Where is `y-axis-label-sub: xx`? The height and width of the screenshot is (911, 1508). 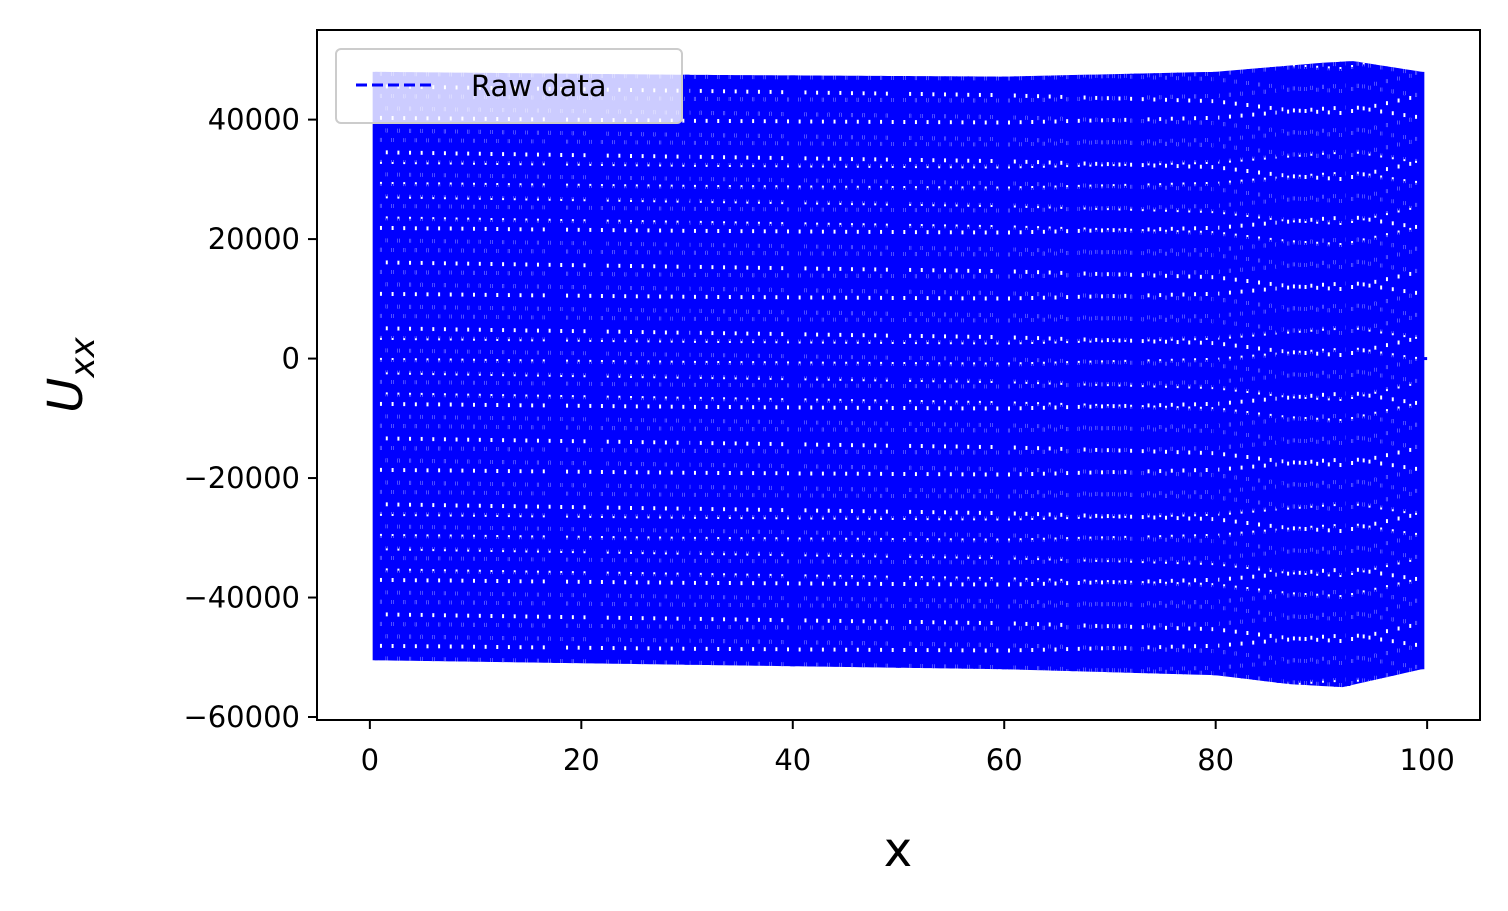 y-axis-label-sub: xx is located at coordinates (83, 357).